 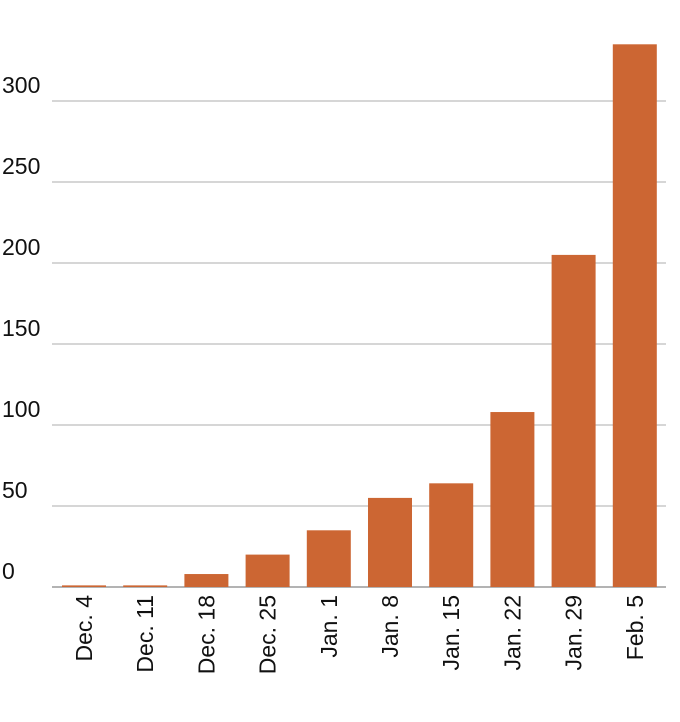 What do you see at coordinates (21, 247) in the screenshot?
I see `y-tick-label: 200` at bounding box center [21, 247].